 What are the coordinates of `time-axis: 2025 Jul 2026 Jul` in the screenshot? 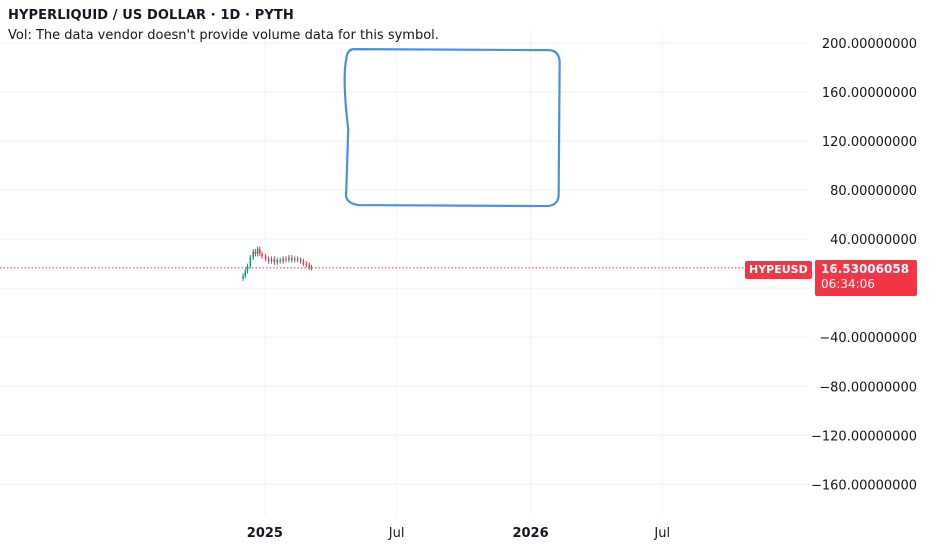 It's located at (458, 533).